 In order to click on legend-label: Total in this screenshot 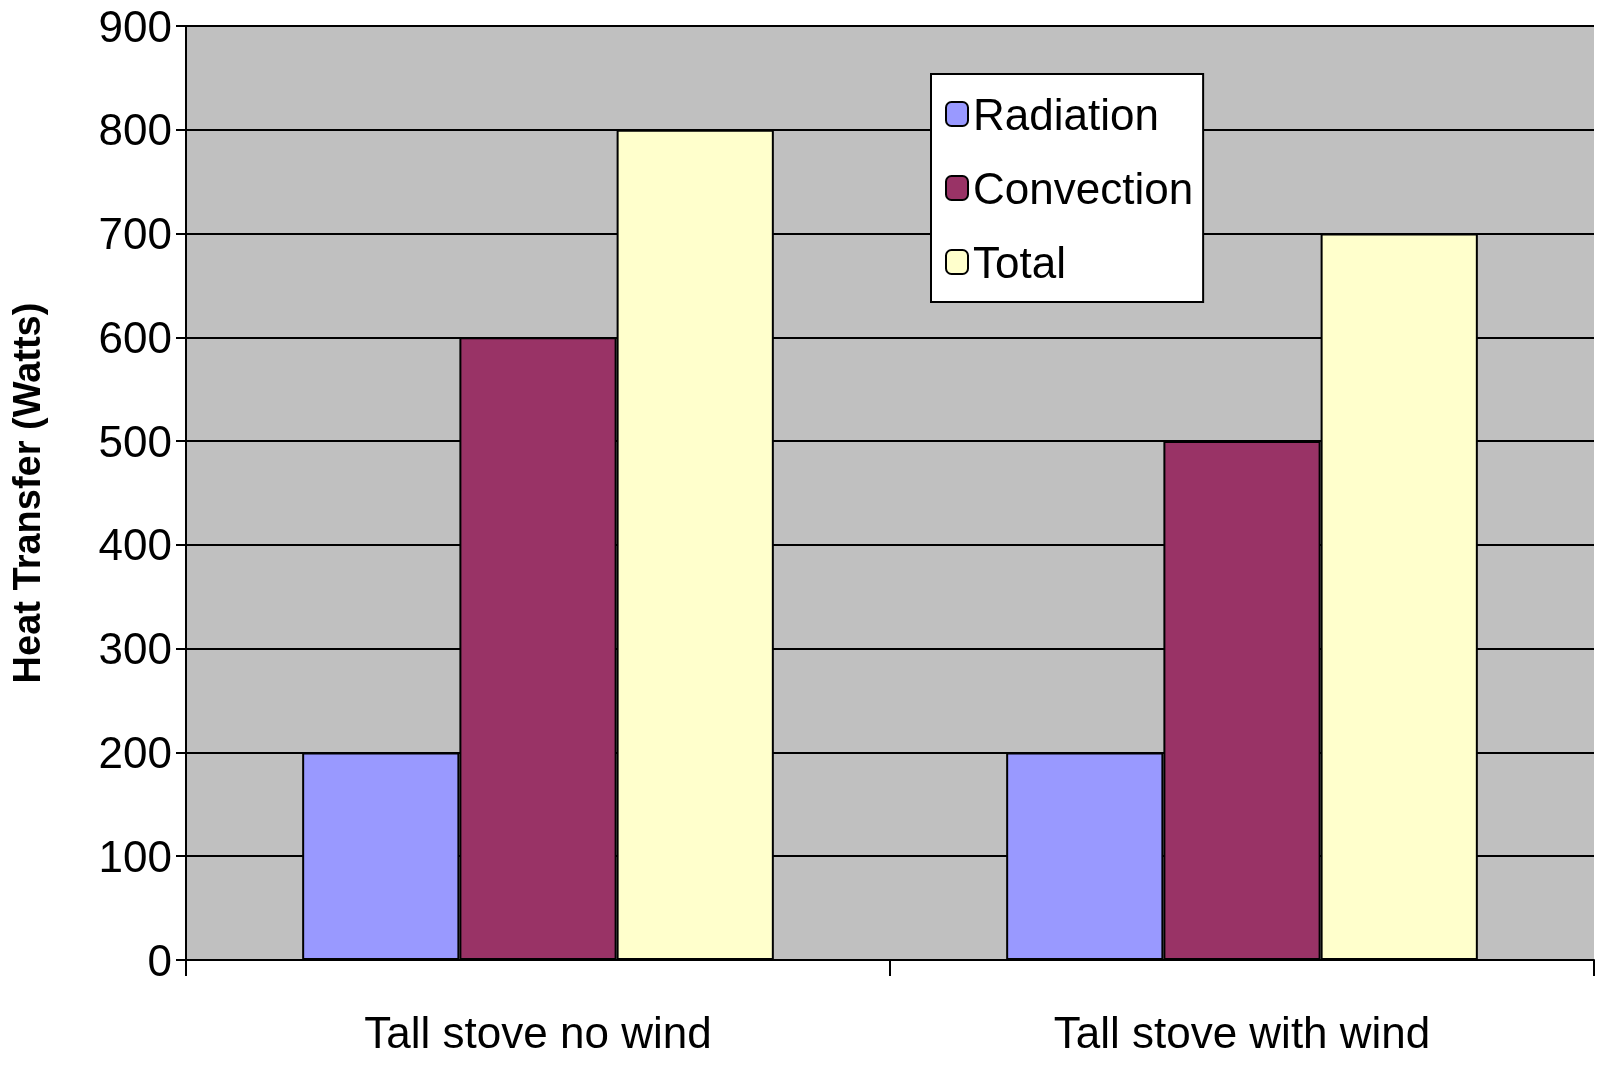, I will do `click(1019, 262)`.